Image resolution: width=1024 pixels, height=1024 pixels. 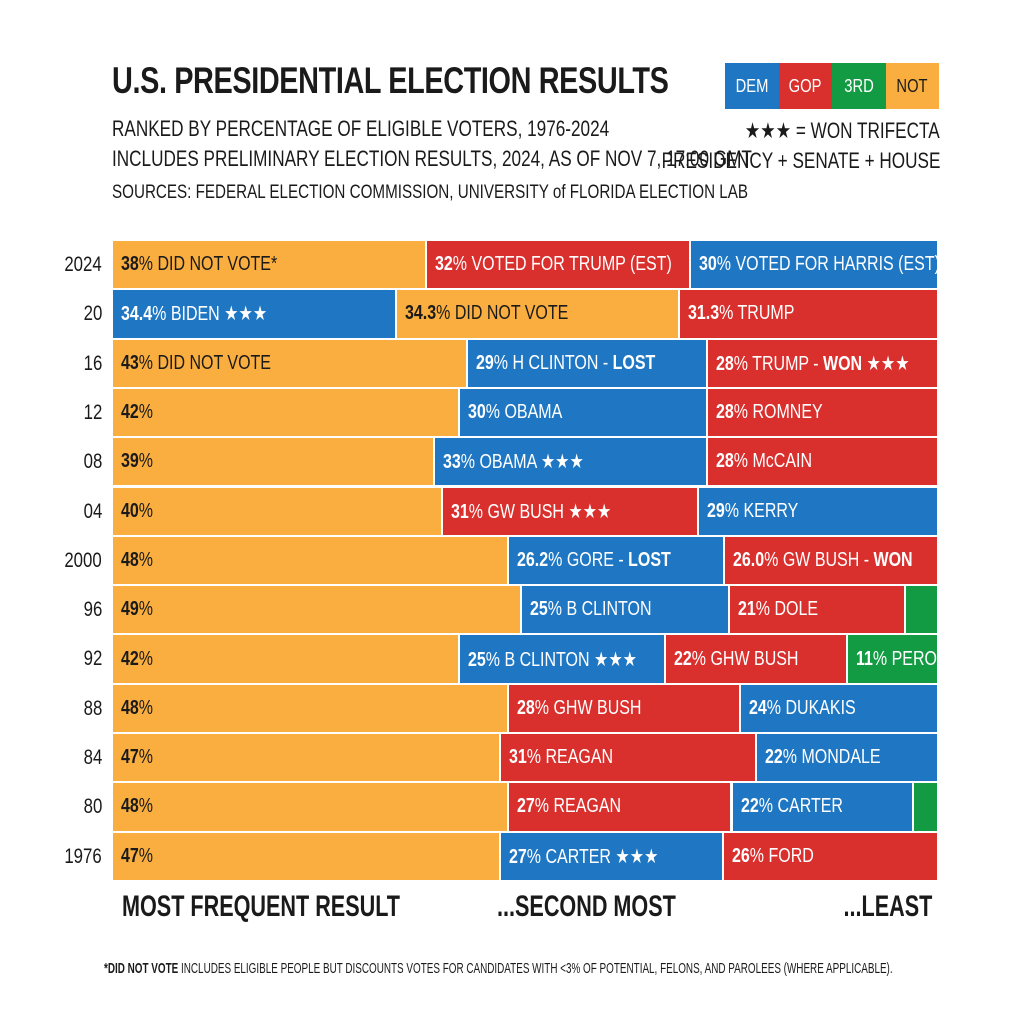 I want to click on trifecta-key: ★★★ = WON TRIFECTA, so click(x=842, y=130).